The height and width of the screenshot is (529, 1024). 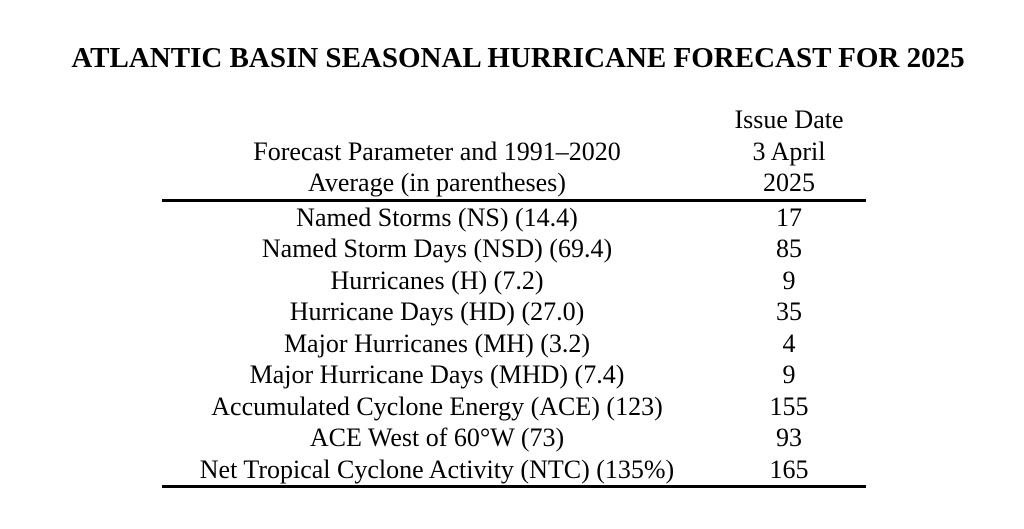 What do you see at coordinates (789, 119) in the screenshot?
I see `issue-date-label: Issue Date` at bounding box center [789, 119].